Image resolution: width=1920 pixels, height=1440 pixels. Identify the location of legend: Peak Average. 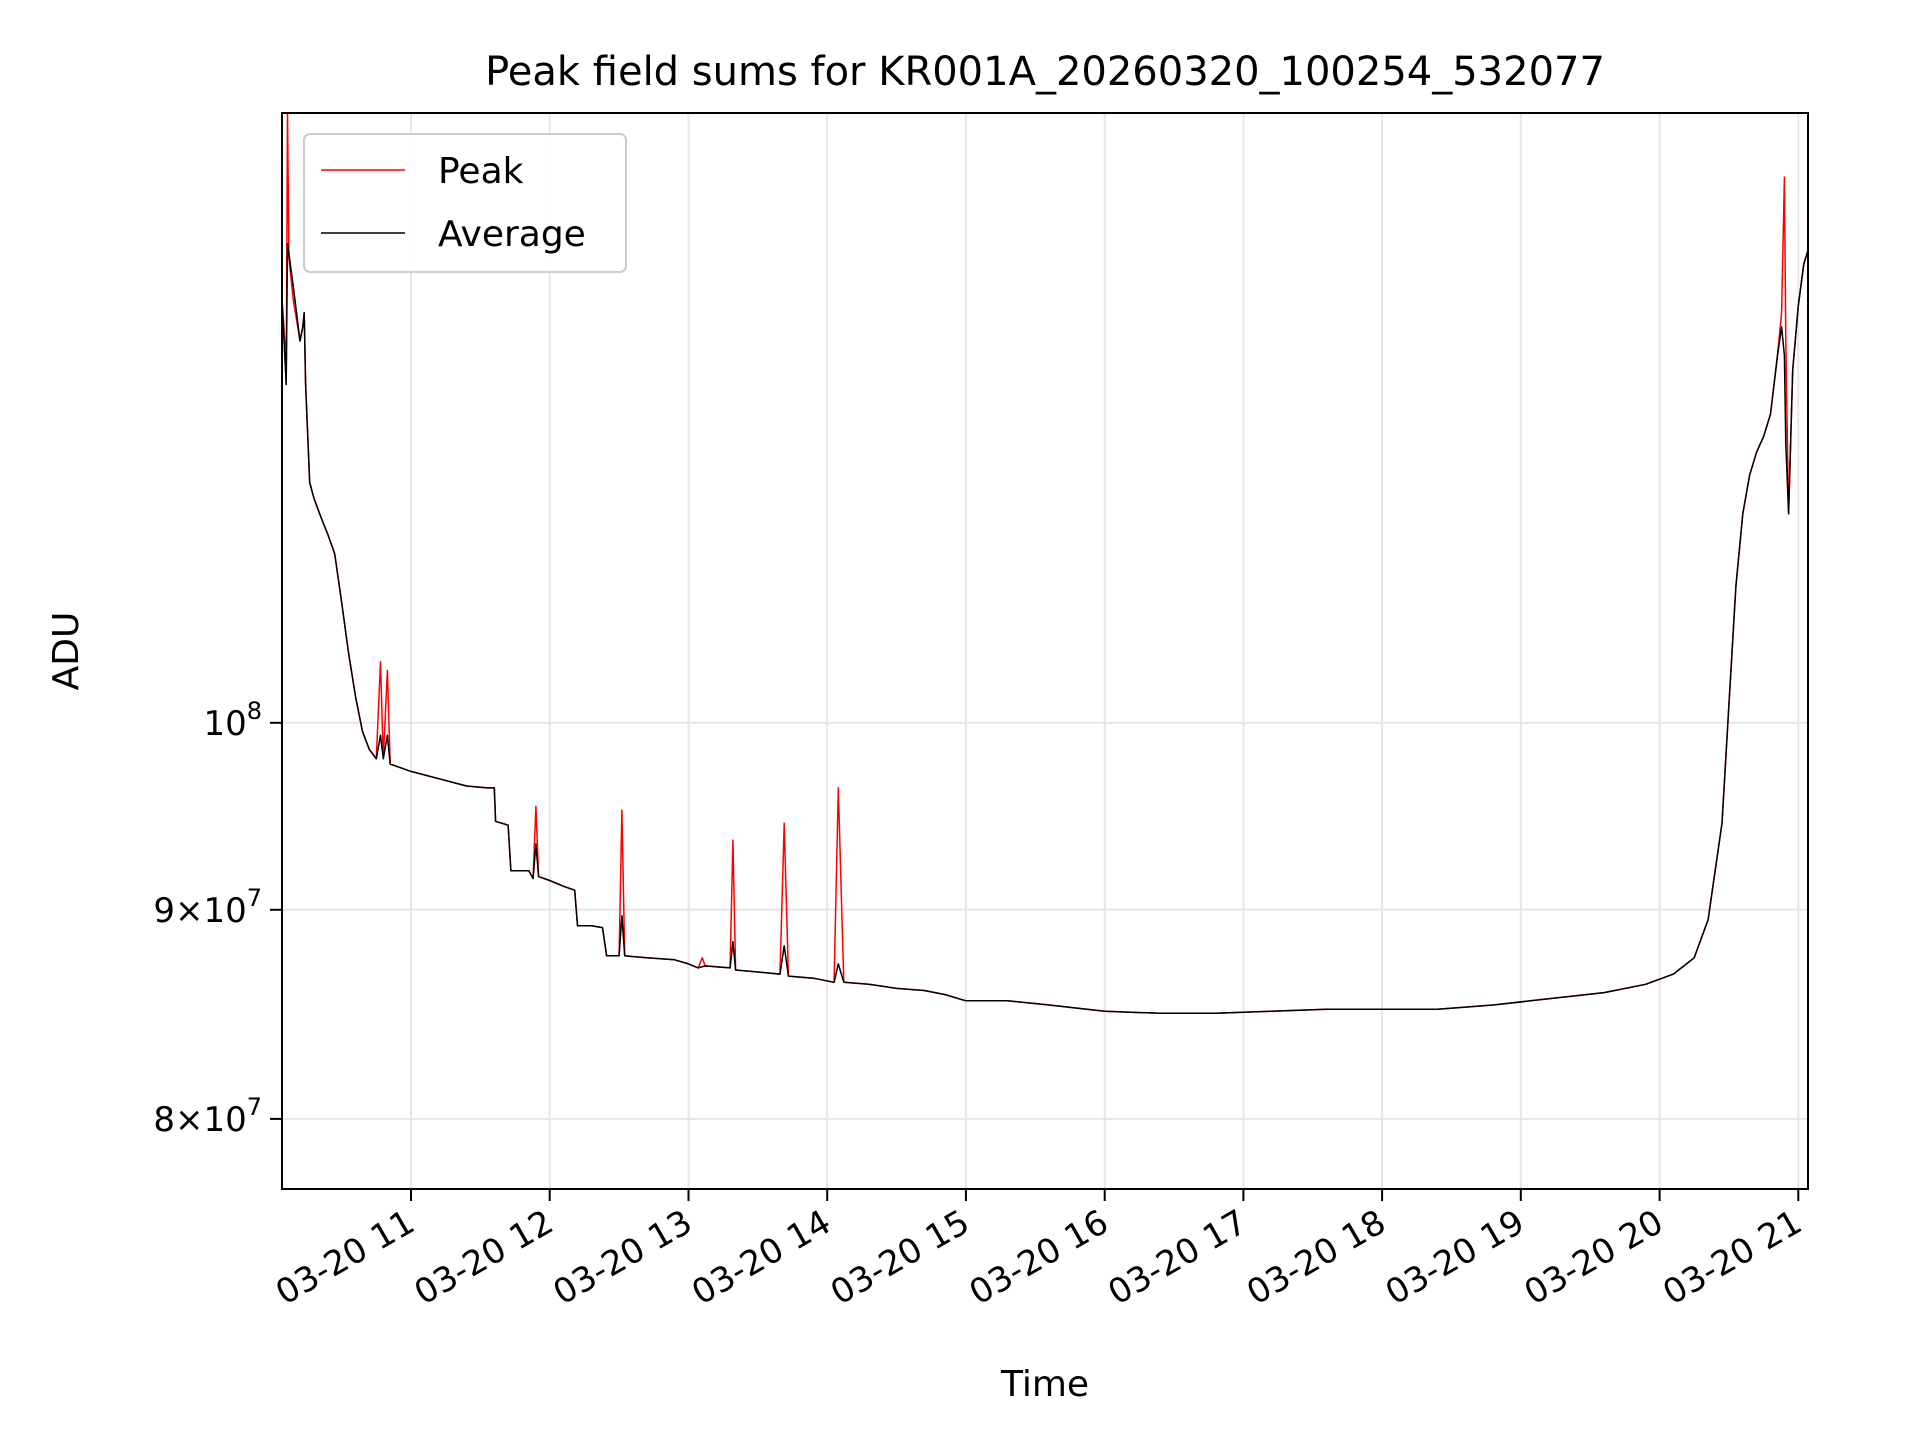
(465, 203).